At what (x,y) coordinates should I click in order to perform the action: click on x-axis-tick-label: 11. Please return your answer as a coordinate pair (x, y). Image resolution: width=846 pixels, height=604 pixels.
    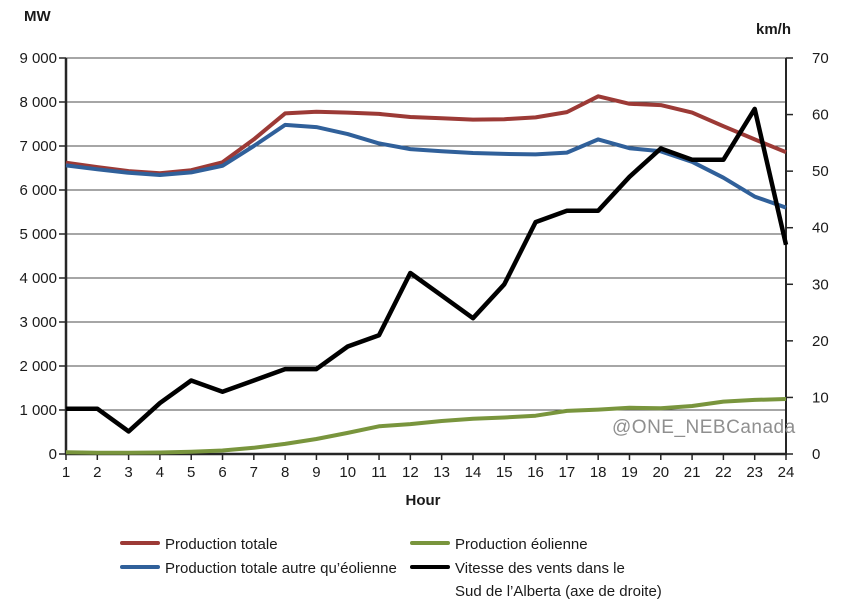
    Looking at the image, I should click on (379, 472).